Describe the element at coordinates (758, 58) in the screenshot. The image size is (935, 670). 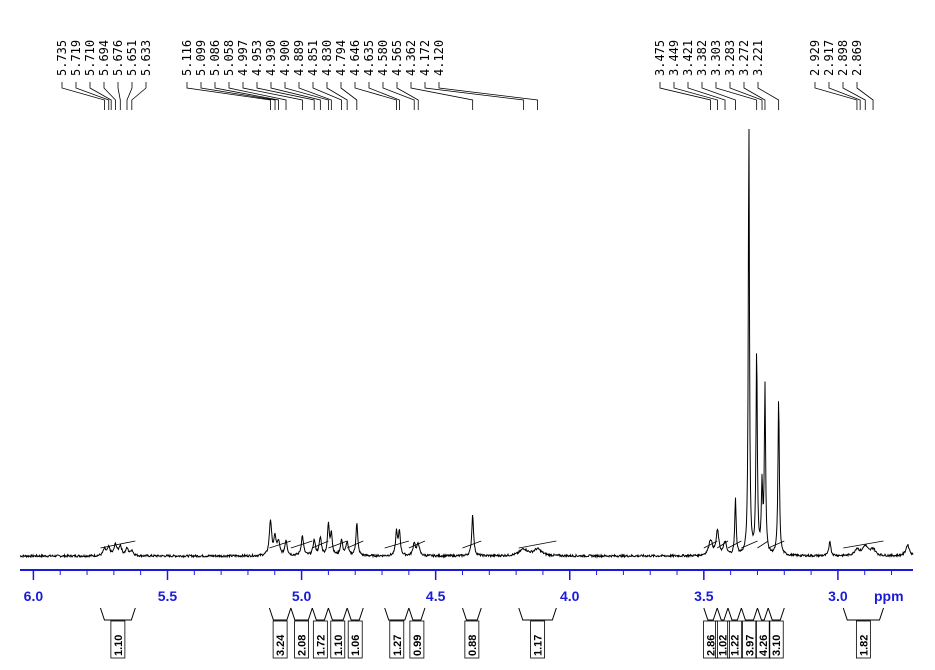
I see `peak-label: 3.221` at that location.